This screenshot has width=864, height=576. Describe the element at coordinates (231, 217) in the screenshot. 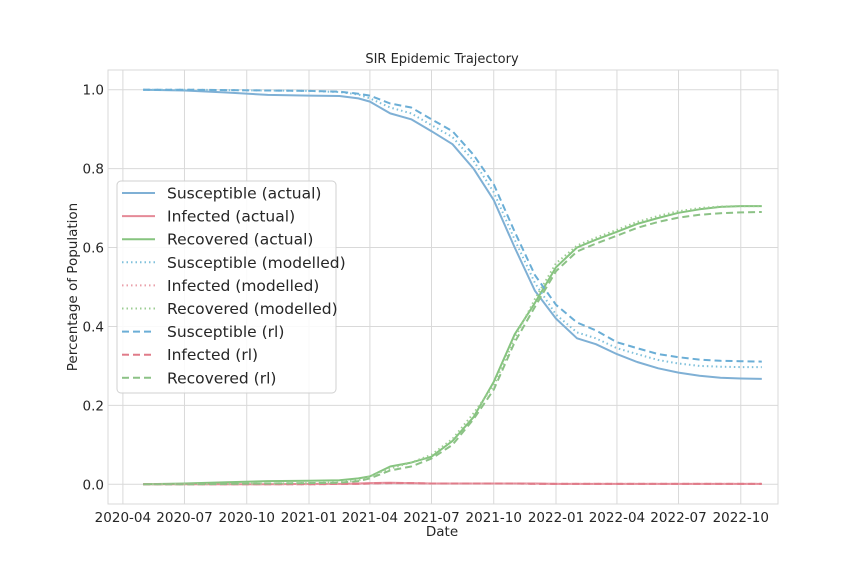

I see `legend-label: Infected (actual)` at that location.